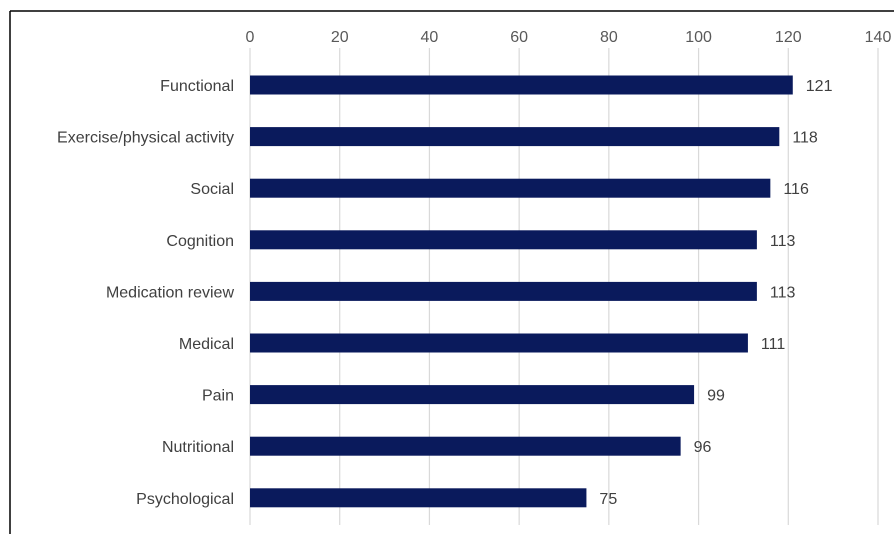 This screenshot has height=539, width=894. What do you see at coordinates (698, 37) in the screenshot?
I see `x-tick-label: 100` at bounding box center [698, 37].